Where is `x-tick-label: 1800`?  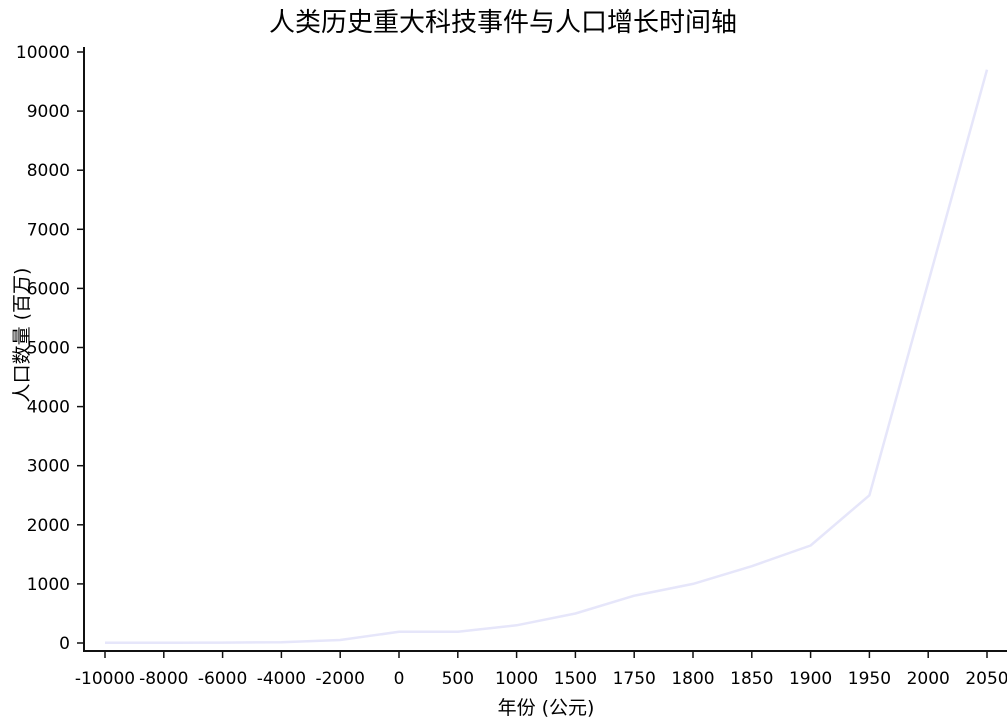
x-tick-label: 1800 is located at coordinates (692, 679).